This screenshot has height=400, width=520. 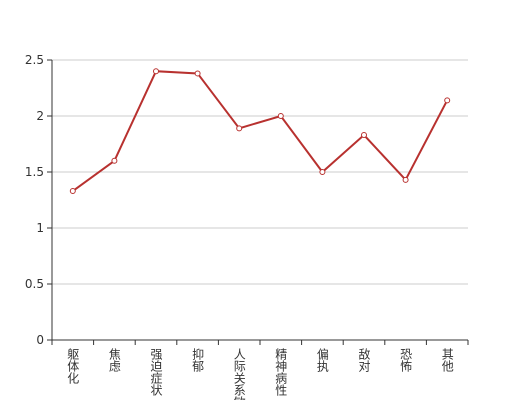 What do you see at coordinates (34, 60) in the screenshot?
I see `y-tick-label: 2.5` at bounding box center [34, 60].